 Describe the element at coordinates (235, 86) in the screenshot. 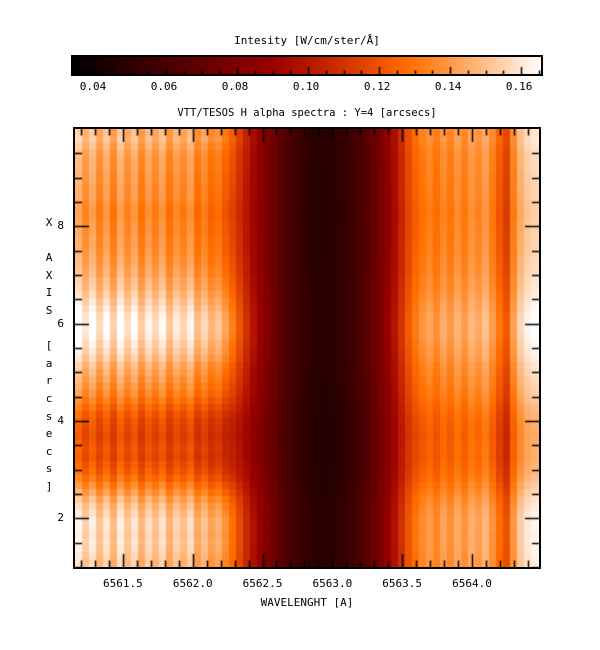

I see `colorbar-tick-label: 0.08` at that location.